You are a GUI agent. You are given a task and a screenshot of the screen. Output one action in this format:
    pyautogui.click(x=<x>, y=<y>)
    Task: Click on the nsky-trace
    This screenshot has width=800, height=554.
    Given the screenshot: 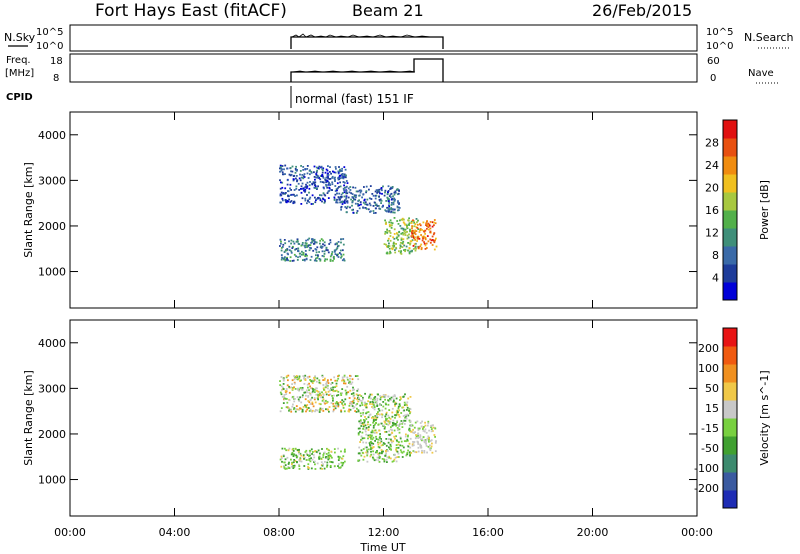 What is the action you would take?
    pyautogui.click(x=367, y=42)
    